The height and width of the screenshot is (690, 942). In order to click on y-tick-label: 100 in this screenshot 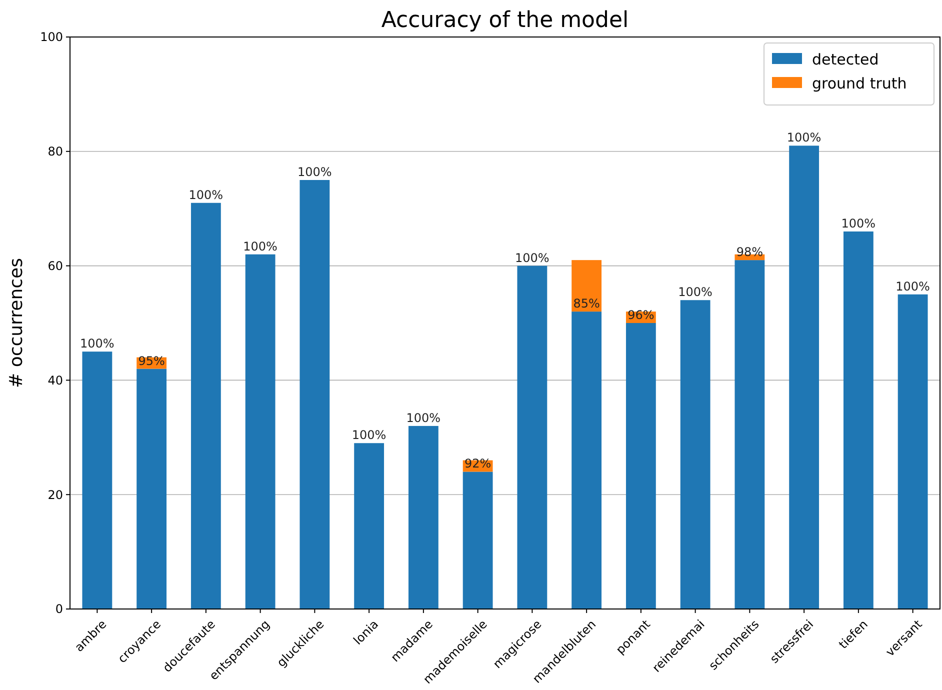, I will do `click(51, 37)`.